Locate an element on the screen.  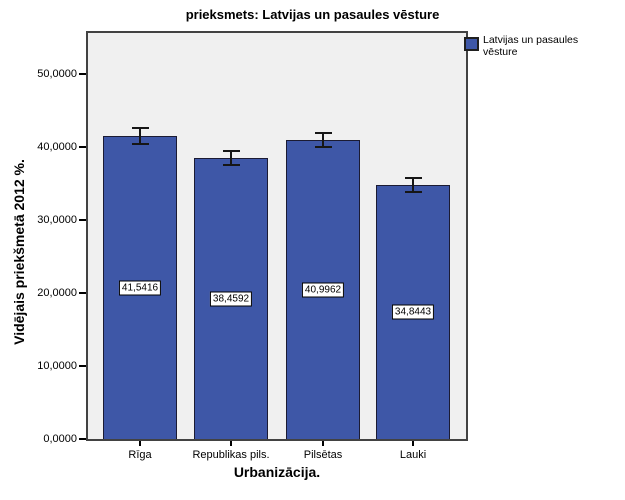
y-tick-label-3: 30,0000 is located at coordinates (57, 220).